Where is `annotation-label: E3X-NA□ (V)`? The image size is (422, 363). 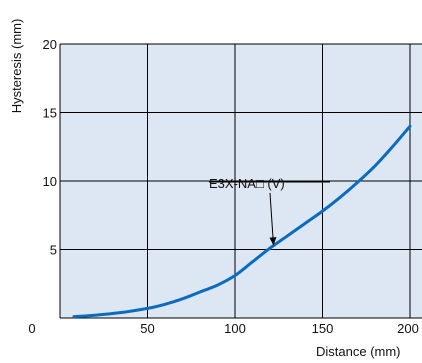 annotation-label: E3X-NA□ (V) is located at coordinates (247, 183).